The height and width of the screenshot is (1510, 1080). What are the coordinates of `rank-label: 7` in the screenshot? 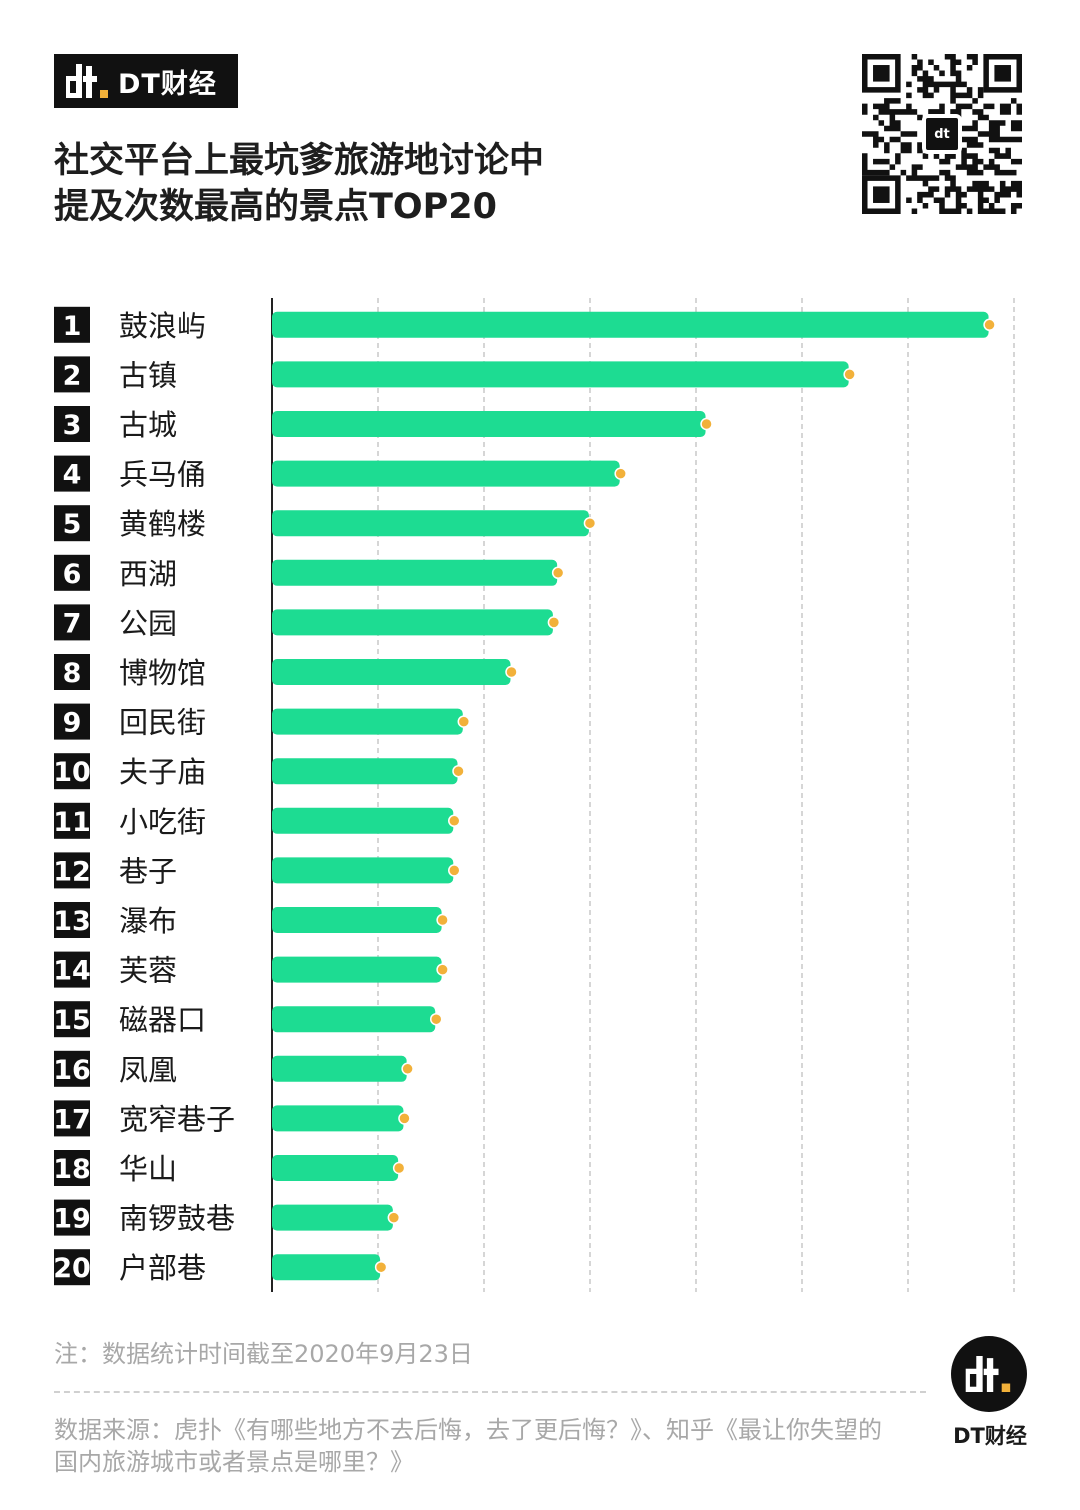 It's located at (72, 623).